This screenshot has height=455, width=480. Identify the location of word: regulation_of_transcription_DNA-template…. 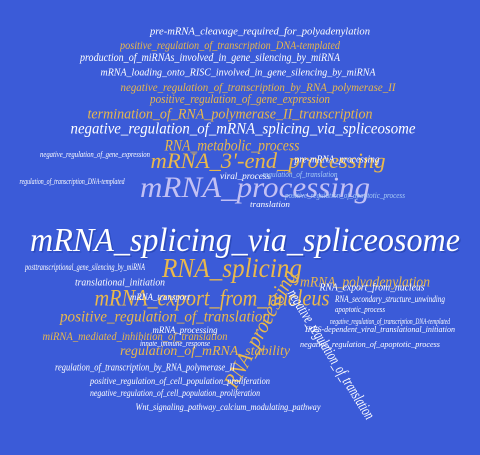
(73, 181).